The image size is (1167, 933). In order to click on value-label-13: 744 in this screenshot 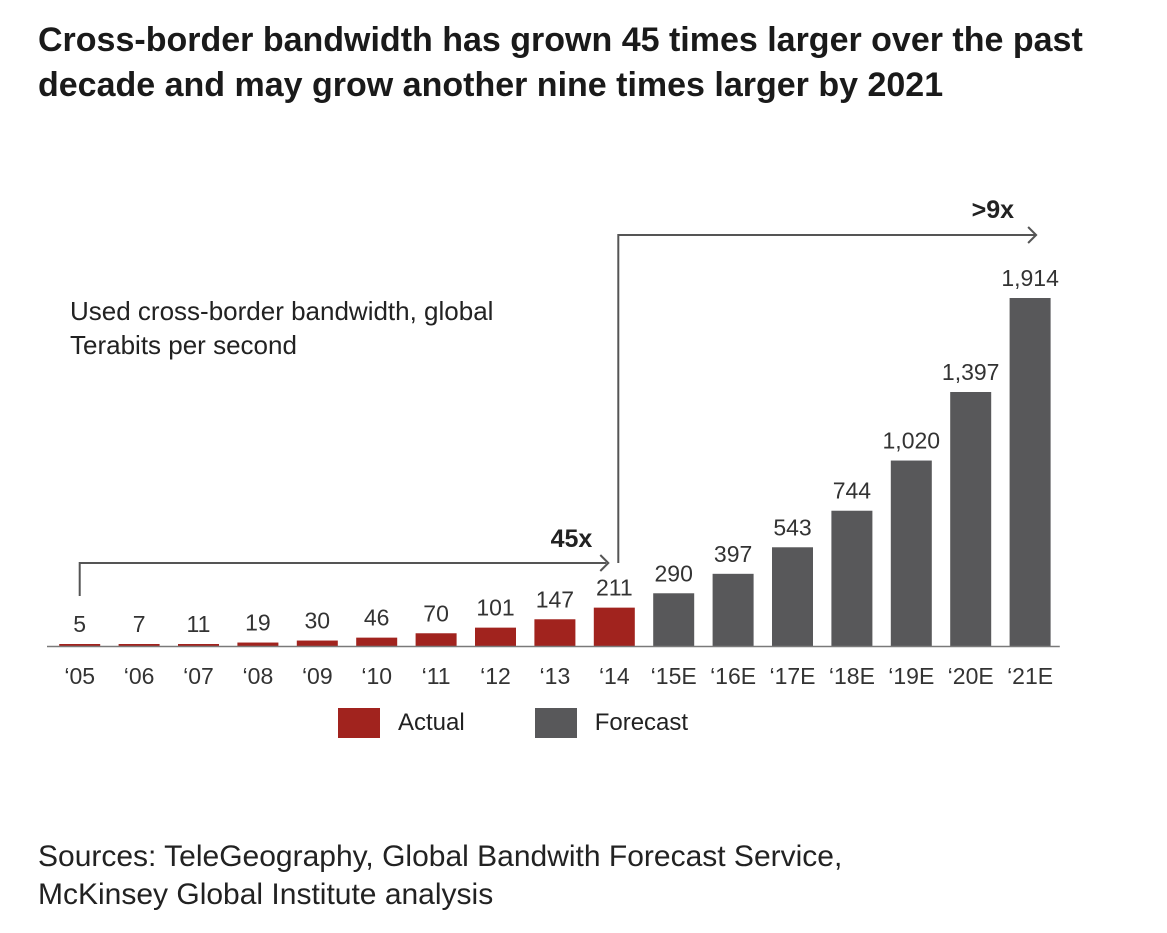, I will do `click(852, 491)`.